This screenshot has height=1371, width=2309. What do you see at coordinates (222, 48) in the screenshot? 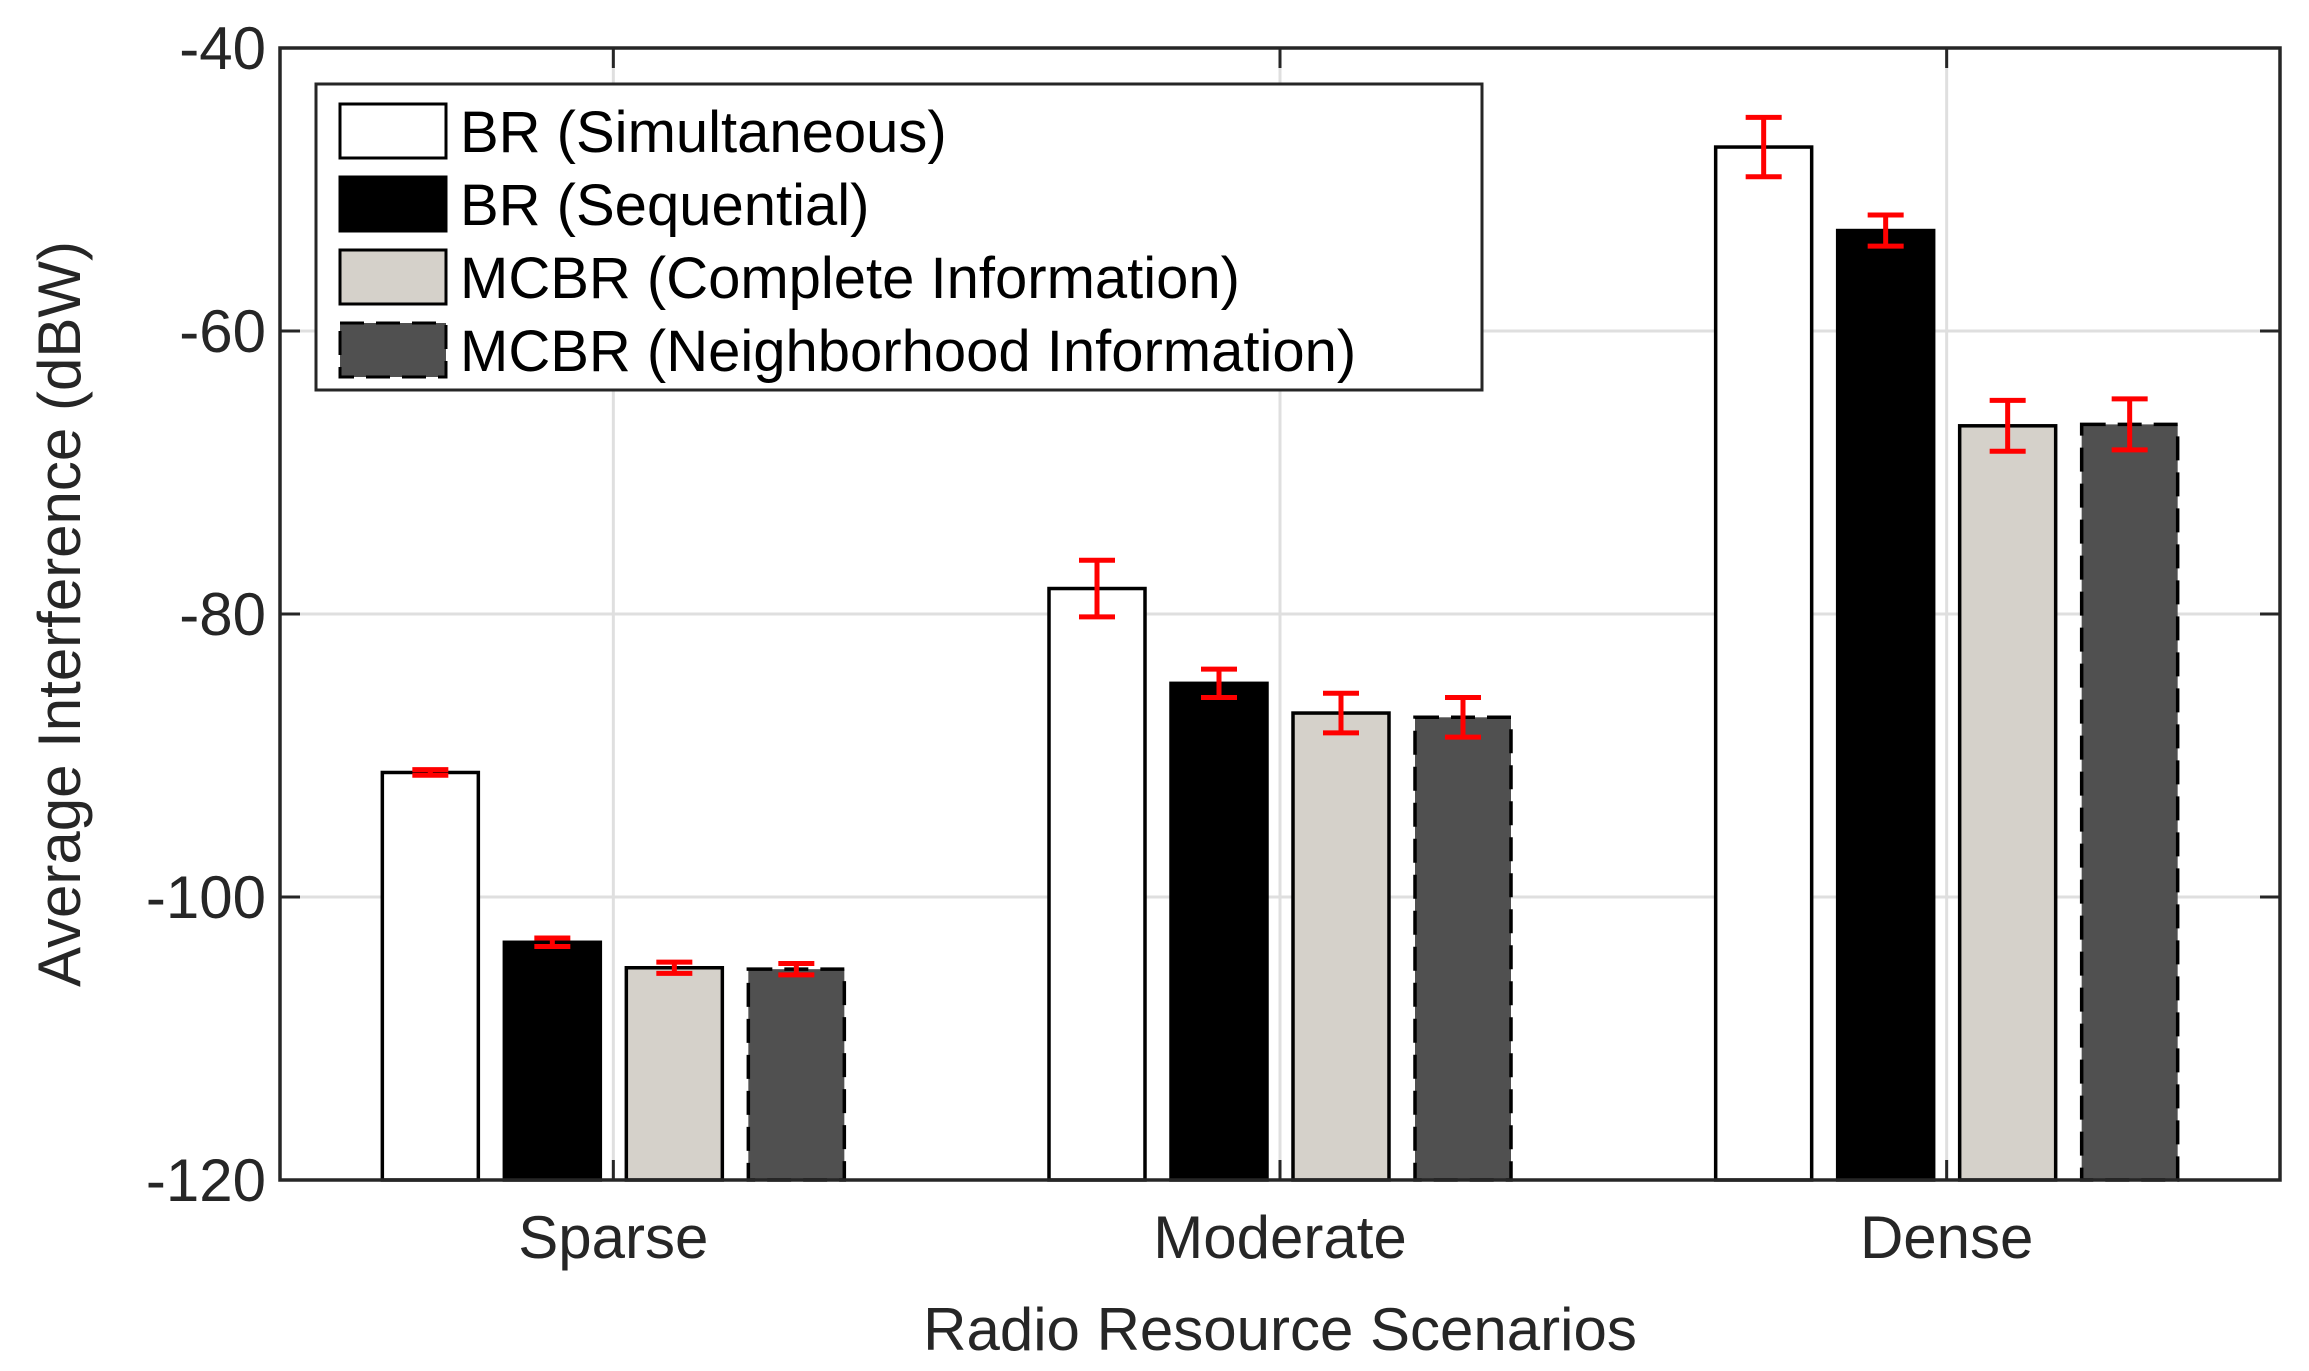
I see `y-tick-label: -40` at bounding box center [222, 48].